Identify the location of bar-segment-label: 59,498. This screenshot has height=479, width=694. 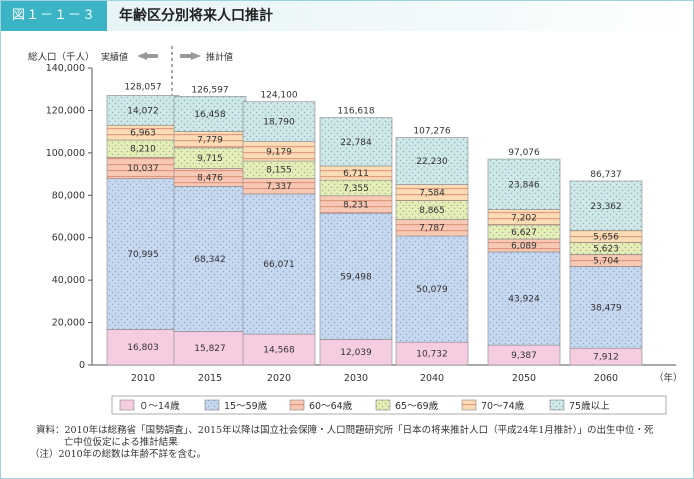
(356, 277).